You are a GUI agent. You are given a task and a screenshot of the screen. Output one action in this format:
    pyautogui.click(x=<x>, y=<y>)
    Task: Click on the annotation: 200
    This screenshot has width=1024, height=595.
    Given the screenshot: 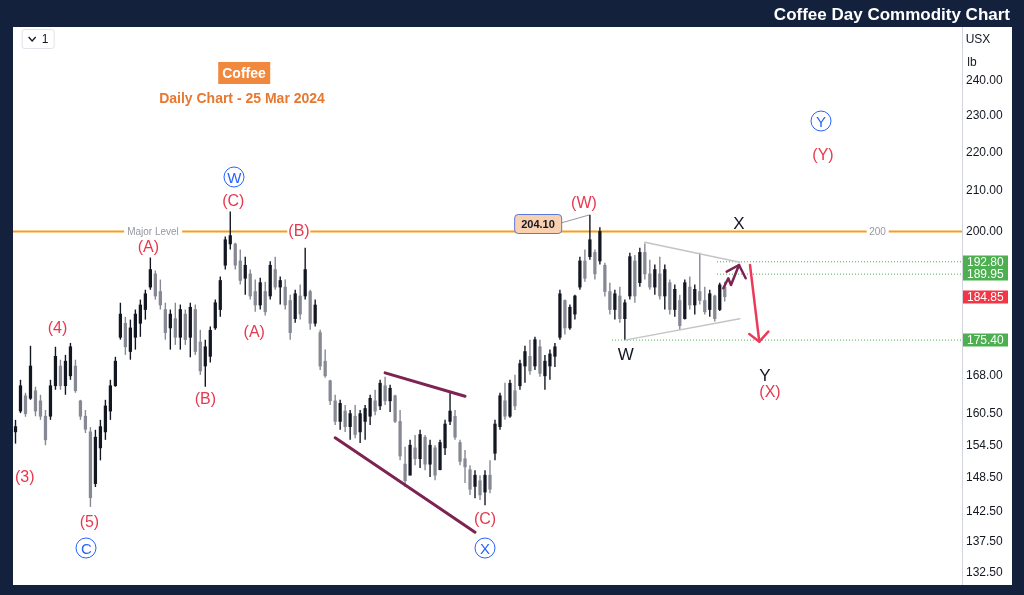 What is the action you would take?
    pyautogui.click(x=877, y=231)
    